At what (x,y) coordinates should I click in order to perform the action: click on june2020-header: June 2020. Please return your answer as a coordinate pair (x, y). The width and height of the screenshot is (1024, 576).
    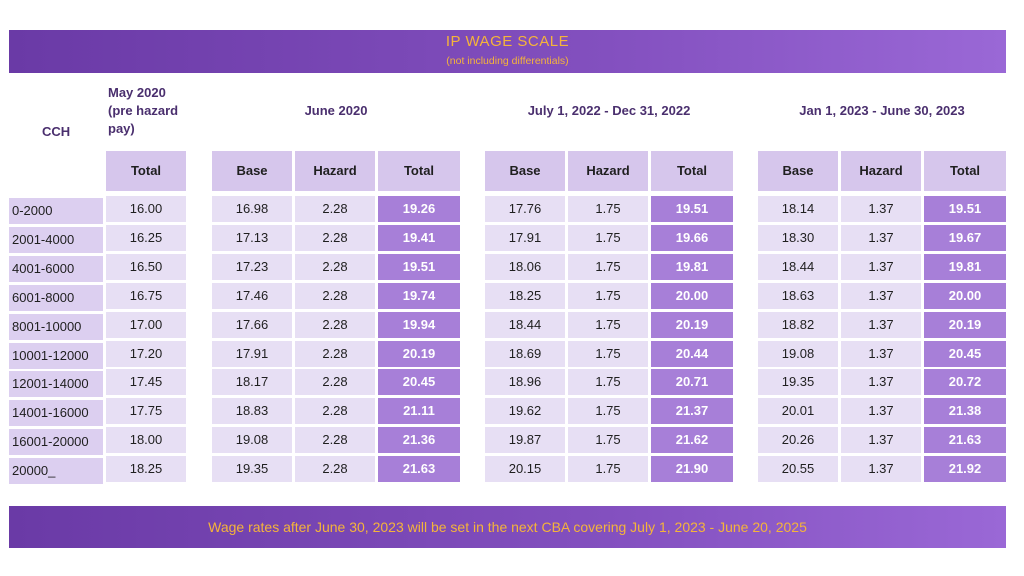
    Looking at the image, I should click on (336, 110).